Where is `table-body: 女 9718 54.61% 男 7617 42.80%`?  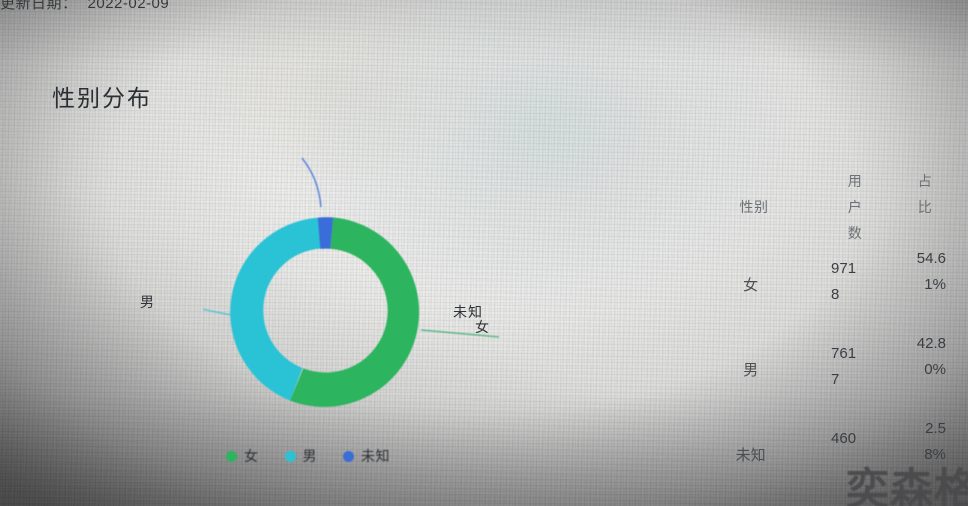
table-body: 女 9718 54.61% 男 7617 42.80% is located at coordinates (824, 373).